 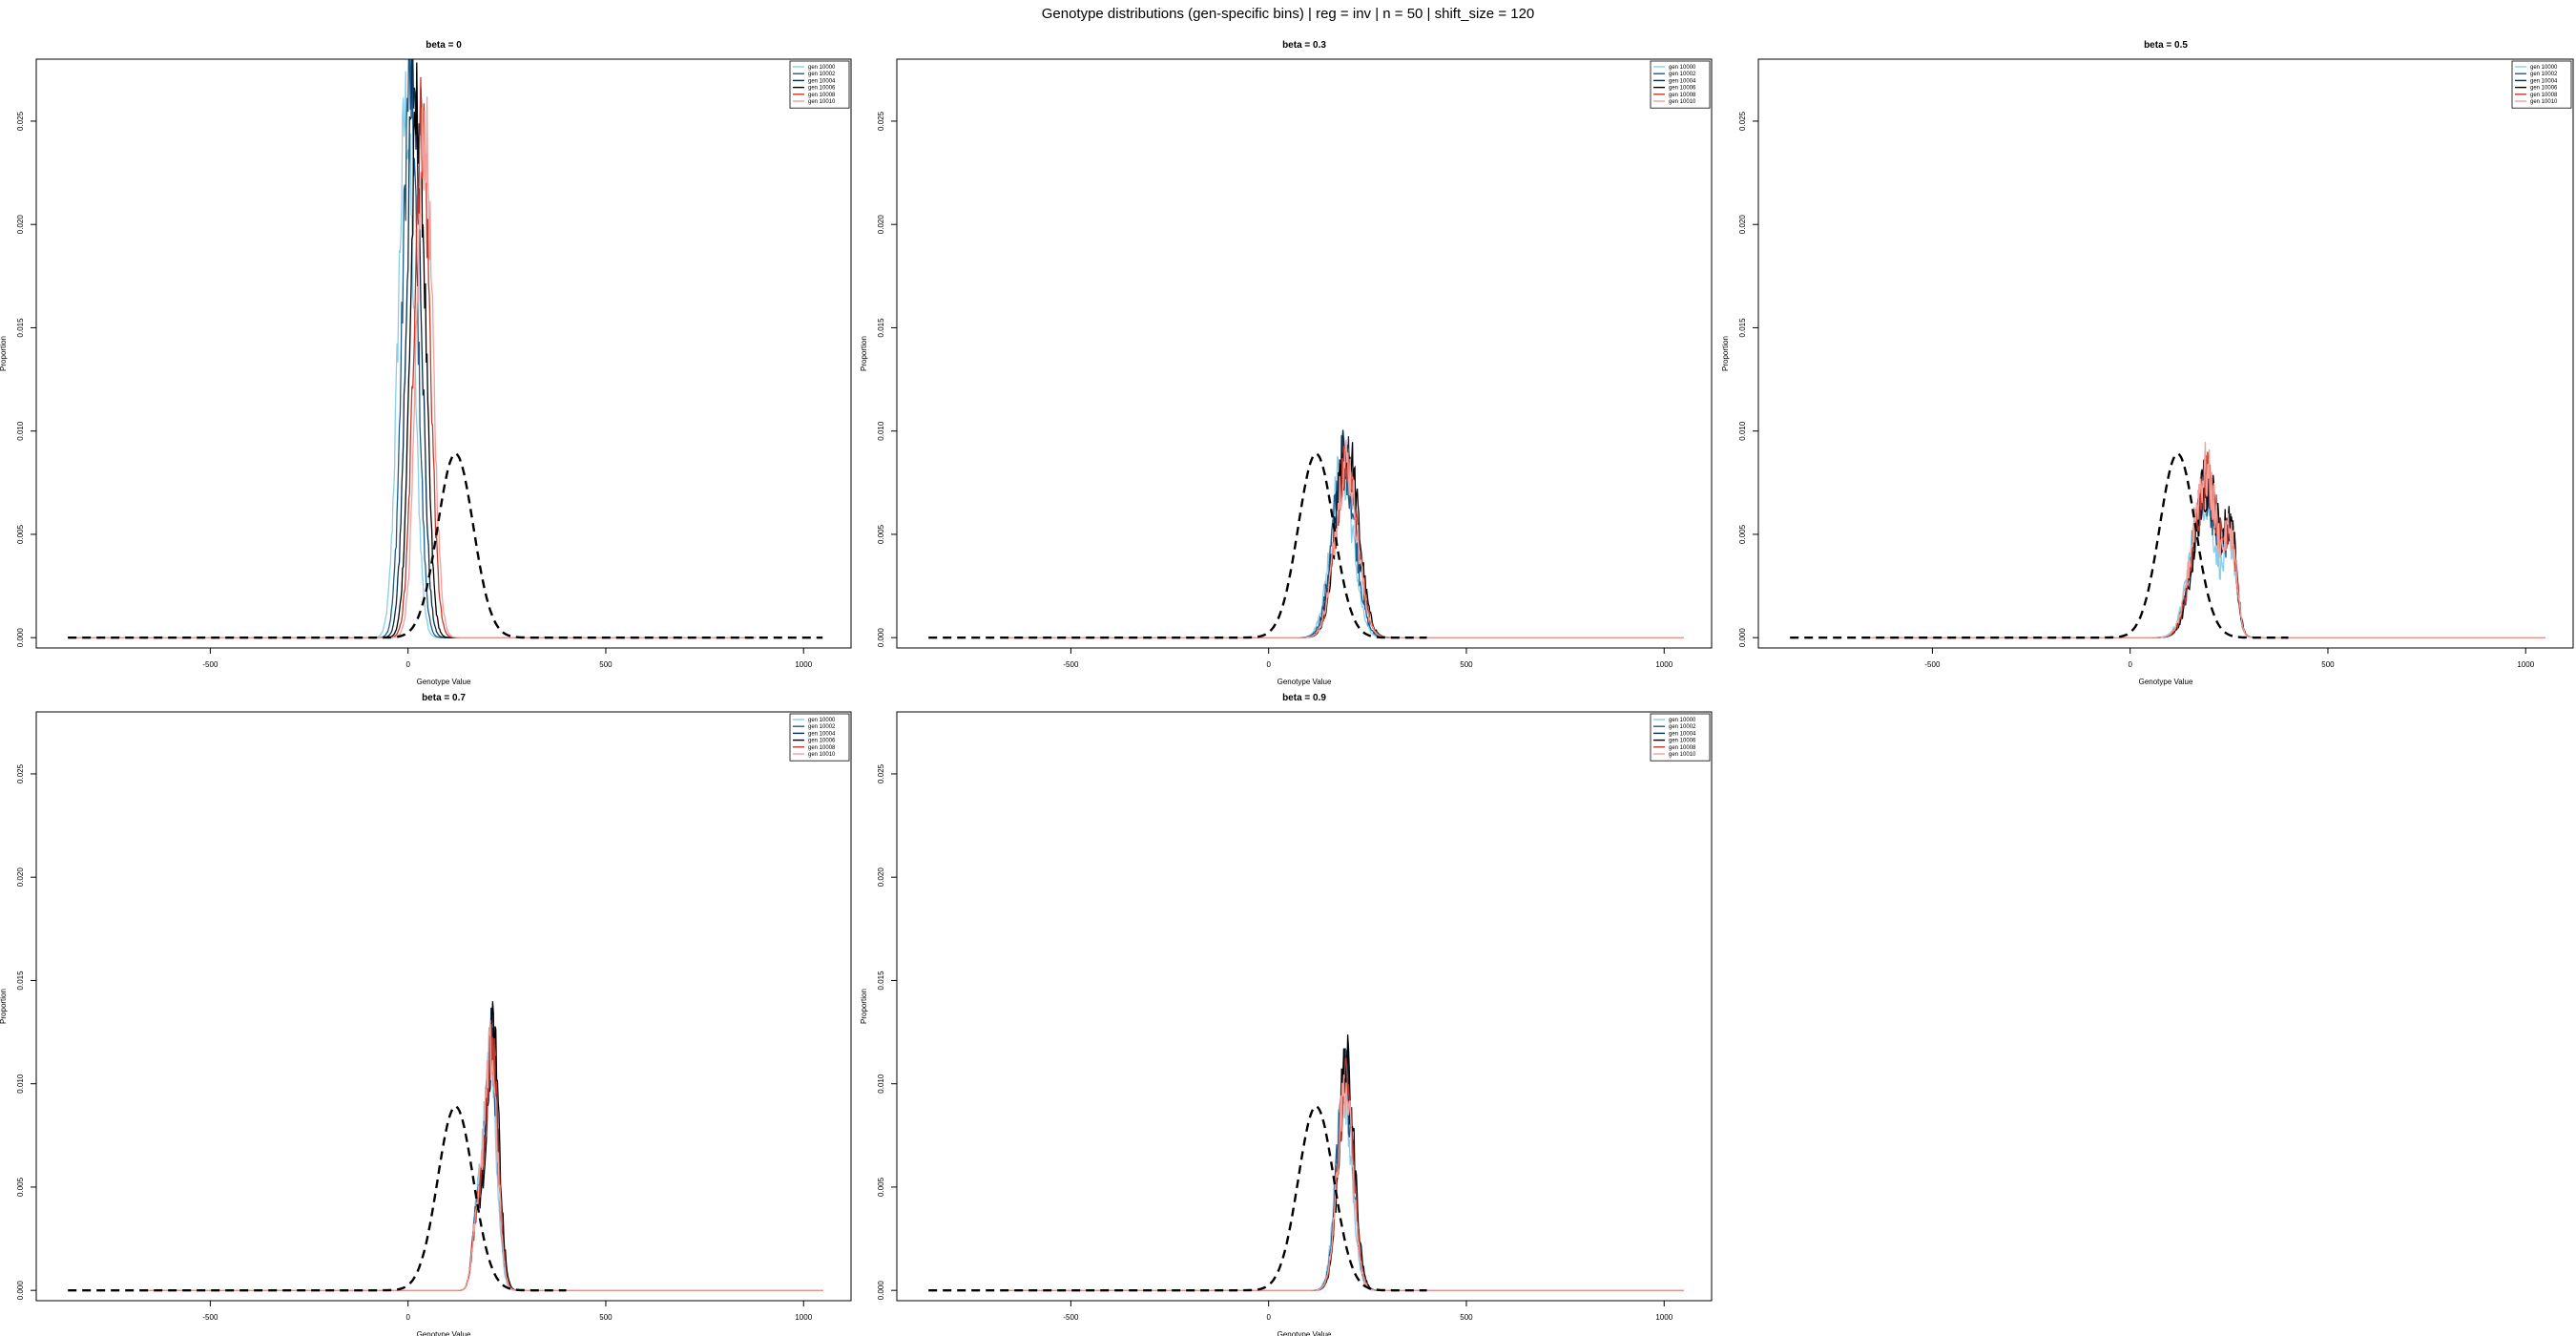 I want to click on y-tick-label: 0.000, so click(x=881, y=638).